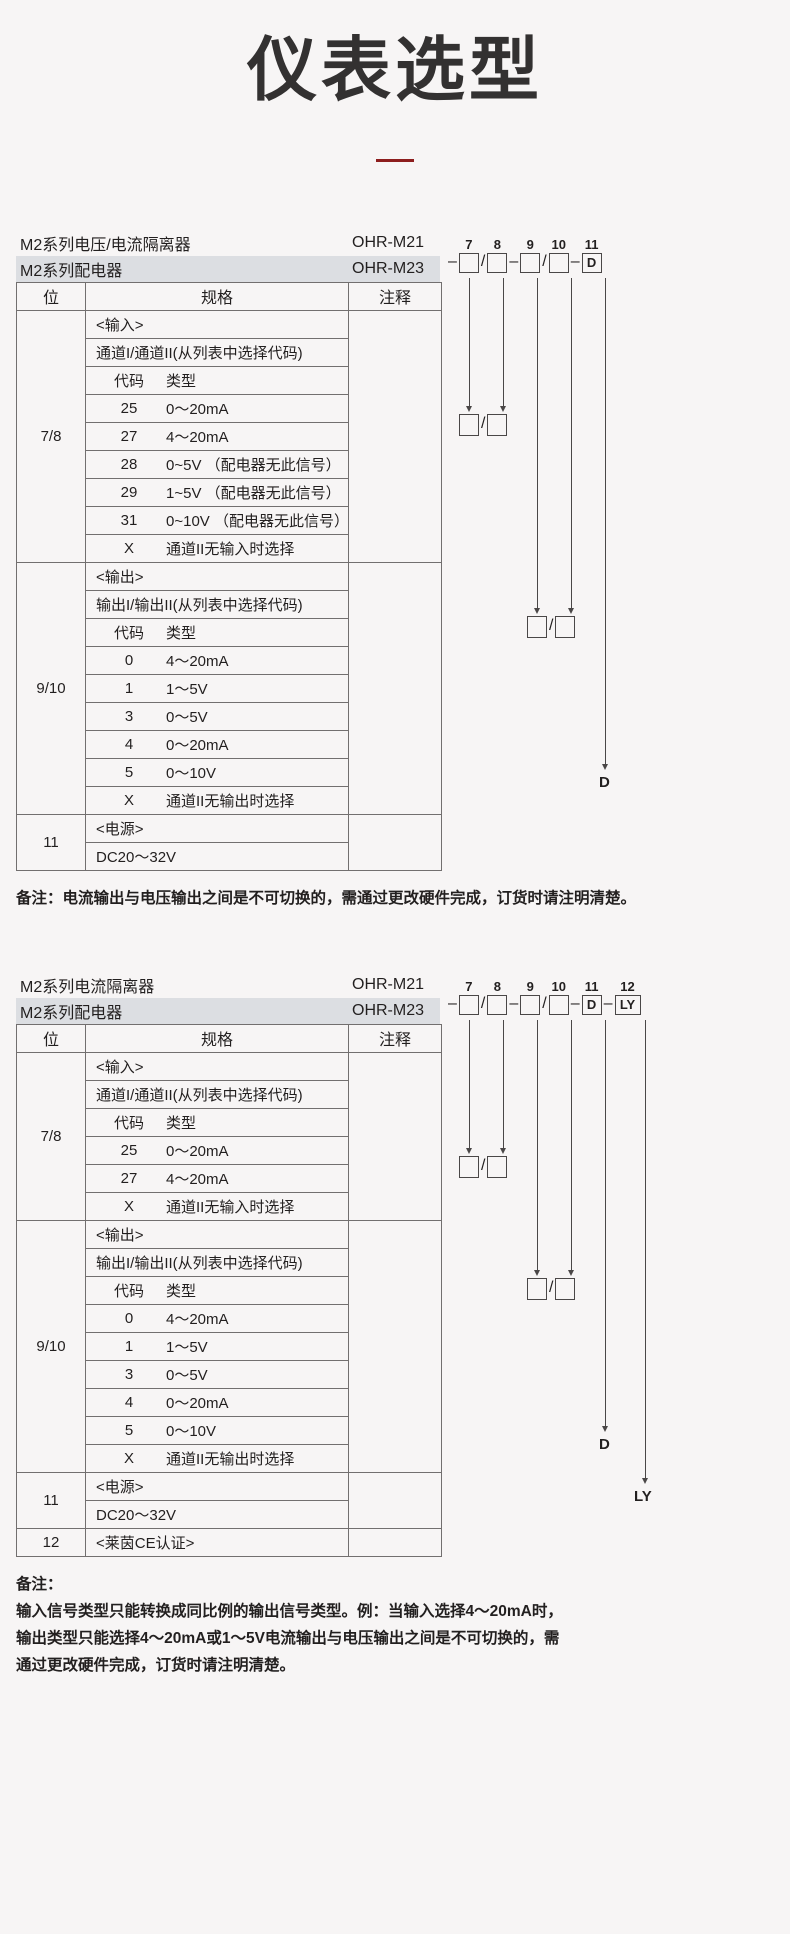 The image size is (790, 1934). I want to click on slot-box: D, so click(591, 262).